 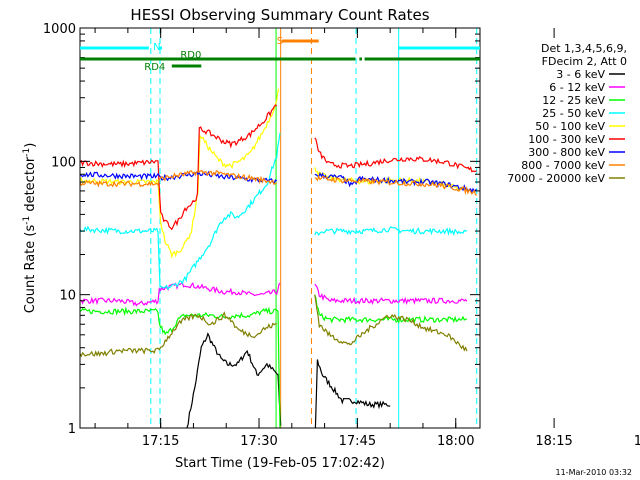 What do you see at coordinates (190, 55) in the screenshot?
I see `state-label-rd0: RD0` at bounding box center [190, 55].